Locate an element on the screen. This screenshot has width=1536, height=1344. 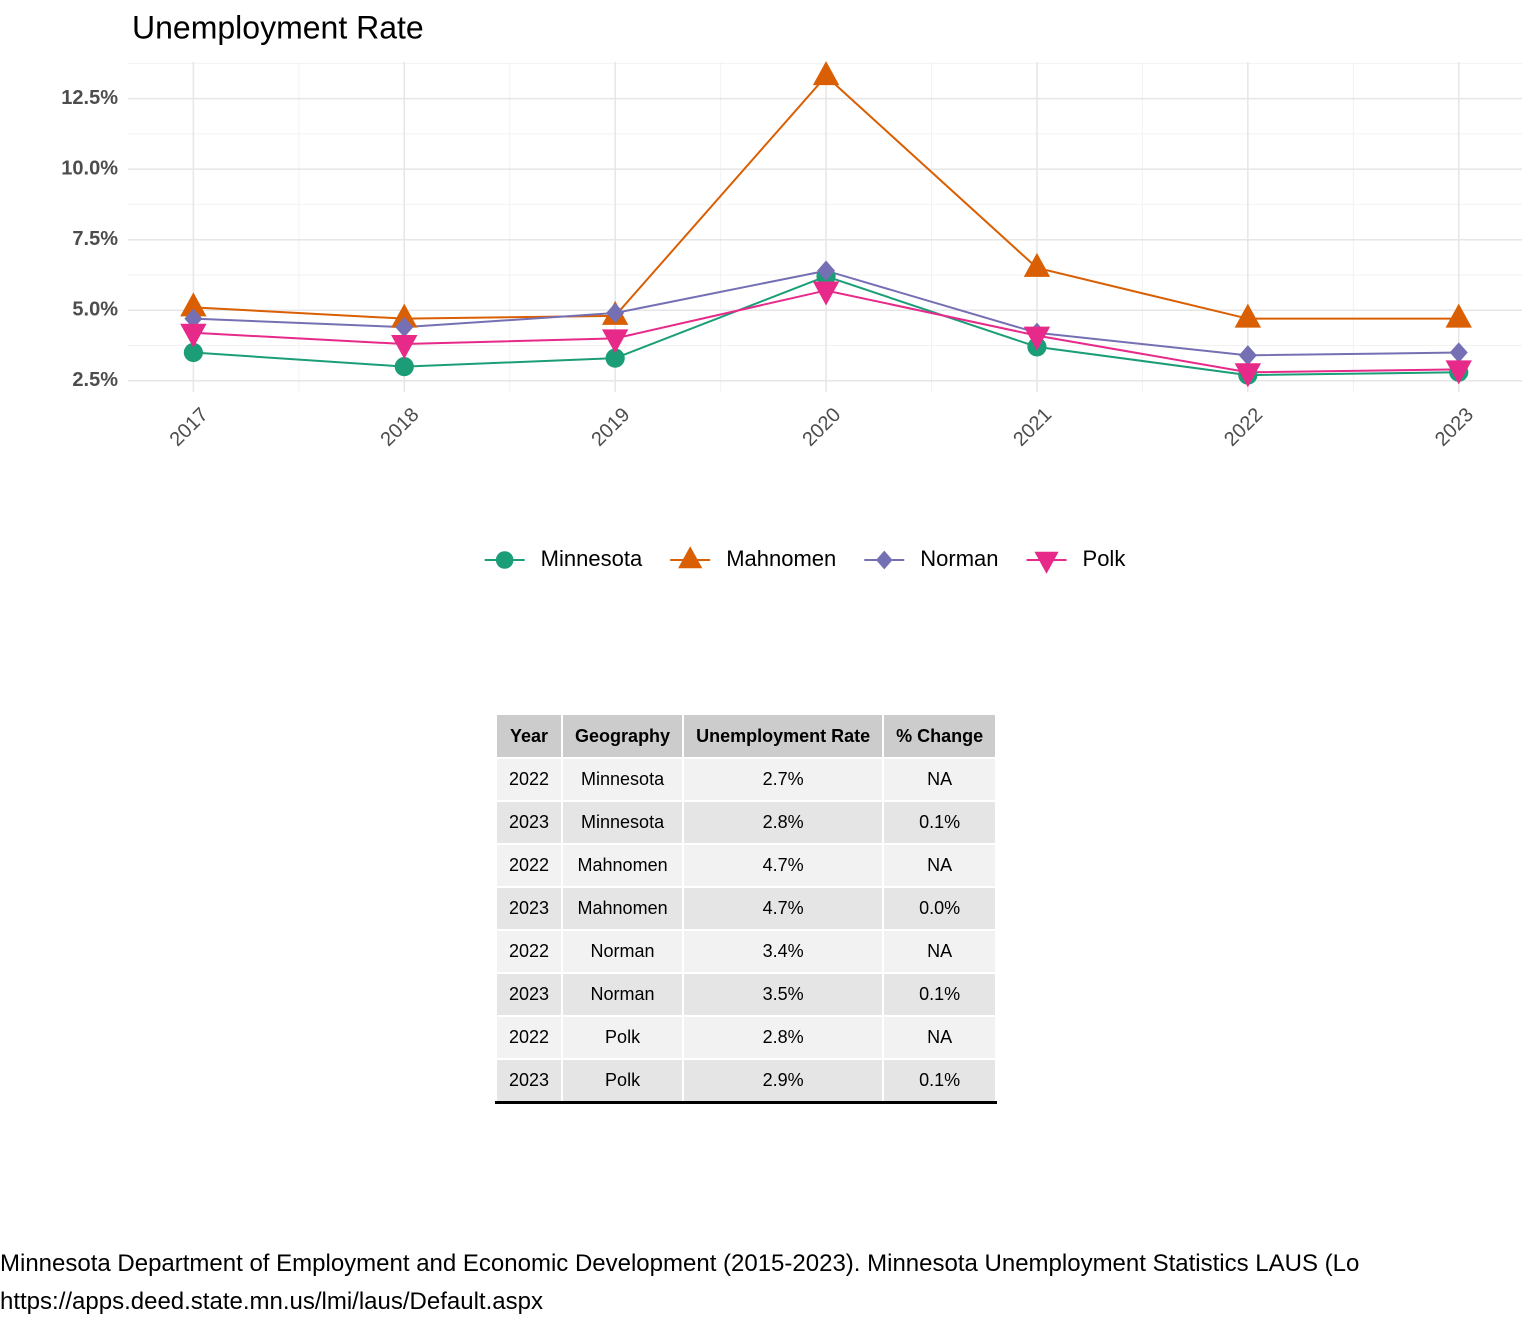
header-cell: Geography is located at coordinates (623, 736).